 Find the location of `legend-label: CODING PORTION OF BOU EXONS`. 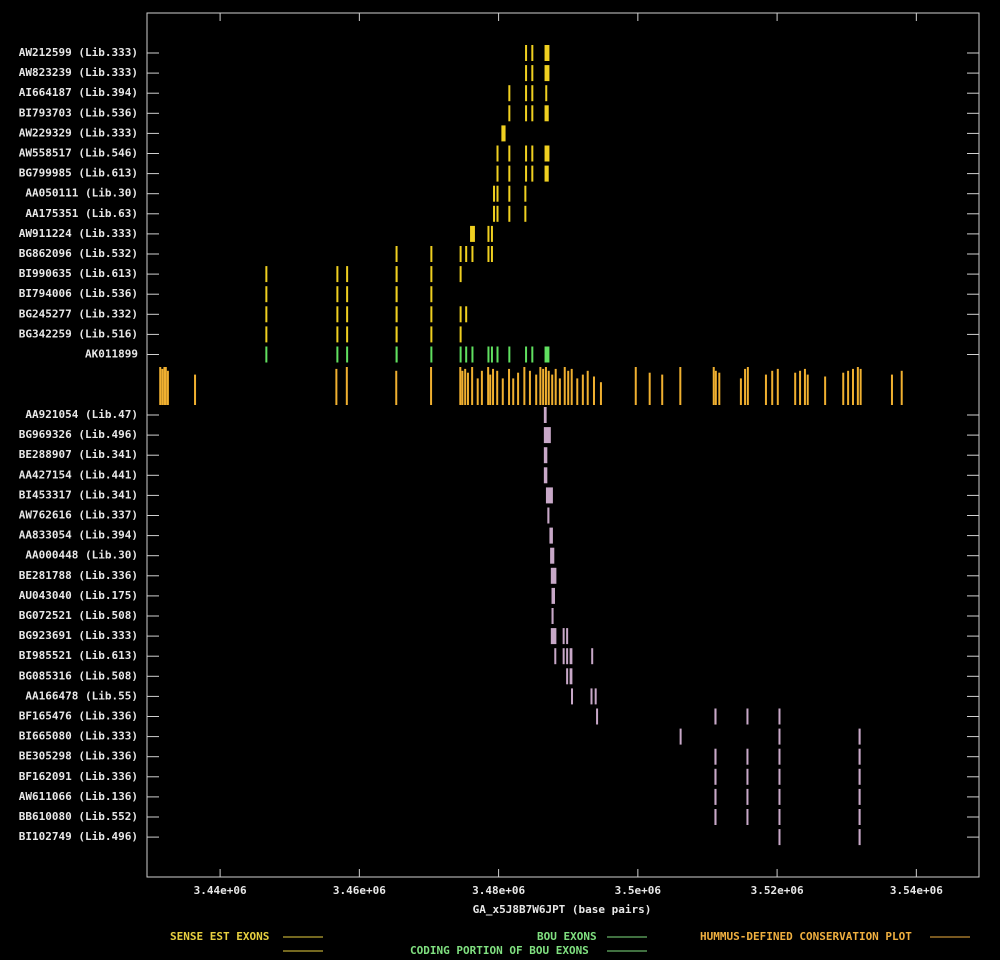

legend-label: CODING PORTION OF BOU EXONS is located at coordinates (499, 950).